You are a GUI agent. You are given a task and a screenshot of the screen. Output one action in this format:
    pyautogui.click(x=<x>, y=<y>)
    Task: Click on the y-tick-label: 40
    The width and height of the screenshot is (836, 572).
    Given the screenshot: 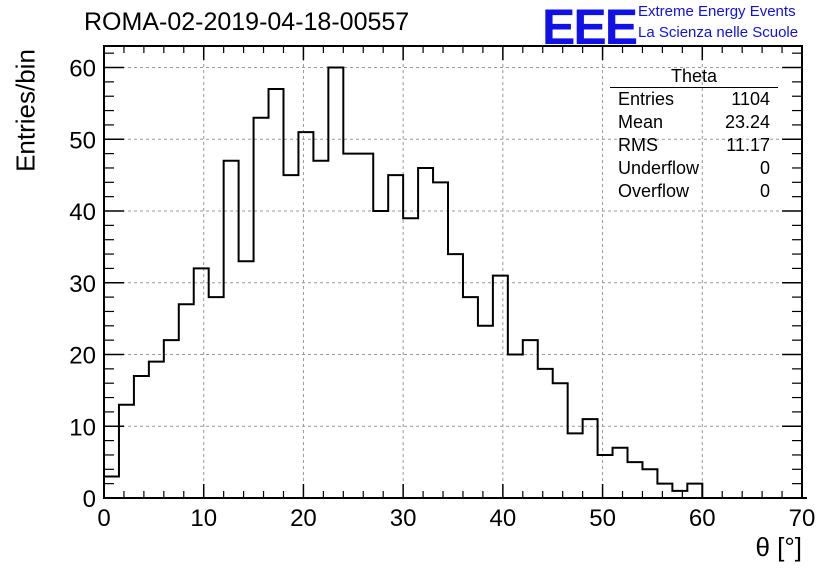 What is the action you would take?
    pyautogui.click(x=82, y=212)
    